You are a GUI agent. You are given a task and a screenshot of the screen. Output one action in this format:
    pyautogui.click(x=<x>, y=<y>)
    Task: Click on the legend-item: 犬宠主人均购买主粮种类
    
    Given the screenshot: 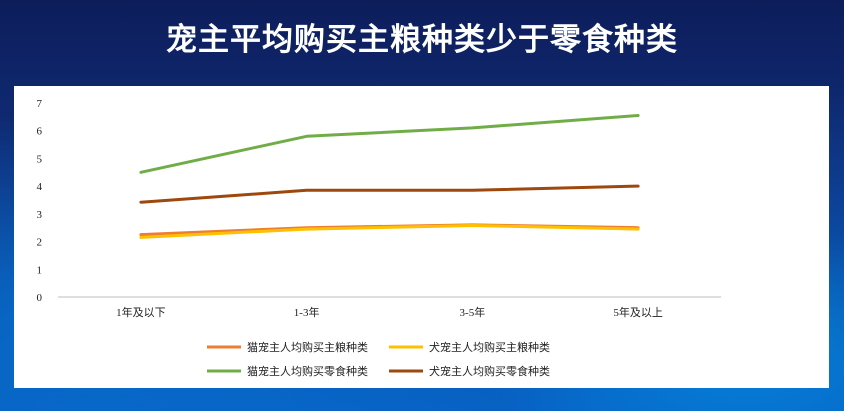 What is the action you would take?
    pyautogui.click(x=469, y=347)
    